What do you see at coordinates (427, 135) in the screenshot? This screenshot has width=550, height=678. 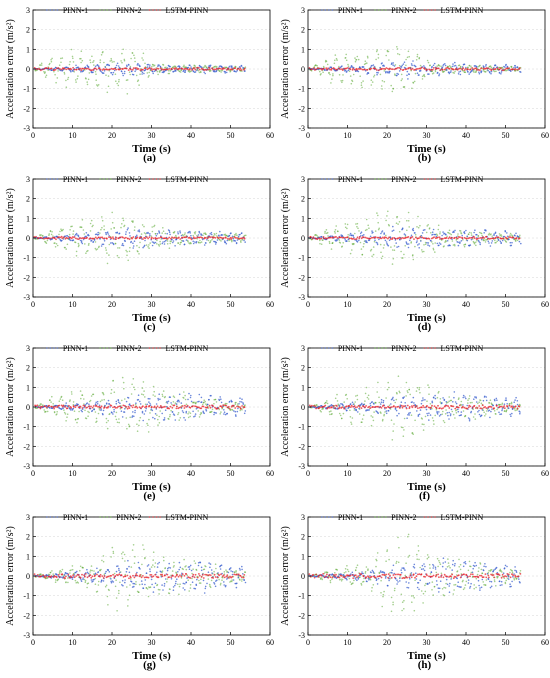 I see `x-tick-label: 30` at bounding box center [427, 135].